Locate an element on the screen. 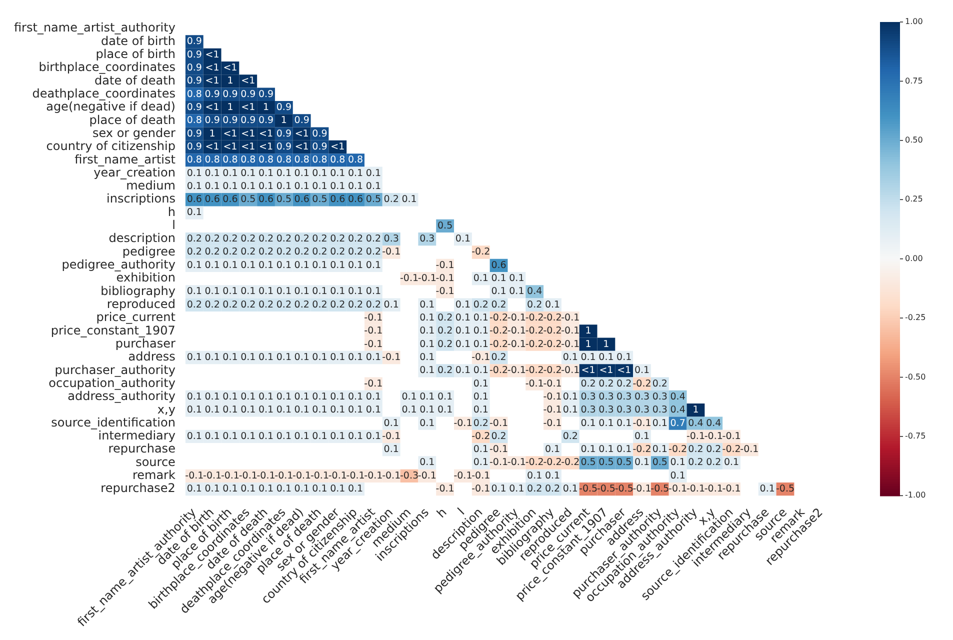  color-bar-label: -0.25 is located at coordinates (915, 317).